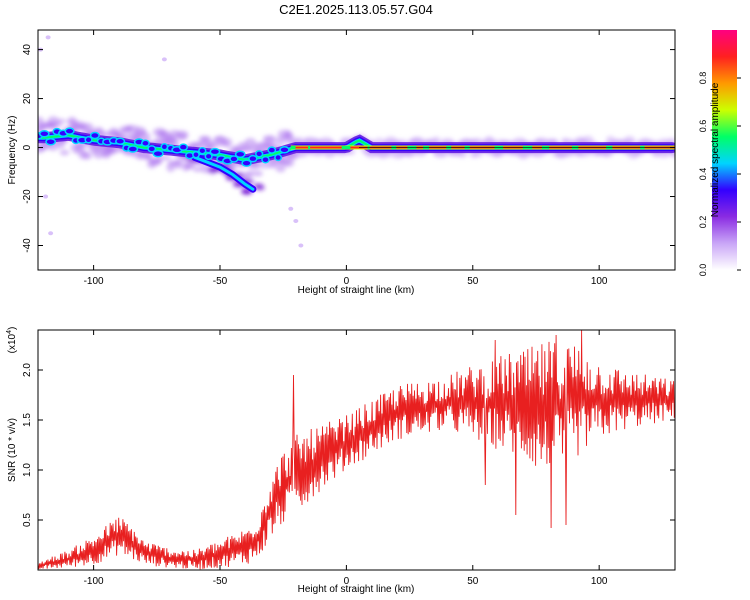 This screenshot has height=600, width=750. What do you see at coordinates (12, 150) in the screenshot?
I see `spectrogram-ylabel: Frequency (Hz)` at bounding box center [12, 150].